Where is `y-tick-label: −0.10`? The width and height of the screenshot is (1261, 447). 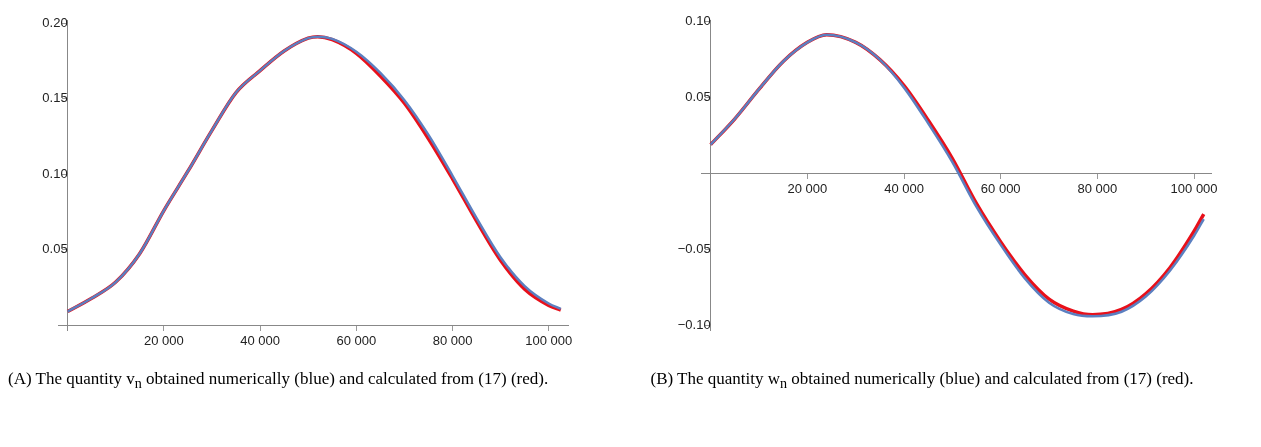
y-tick-label: −0.10 is located at coordinates (694, 325).